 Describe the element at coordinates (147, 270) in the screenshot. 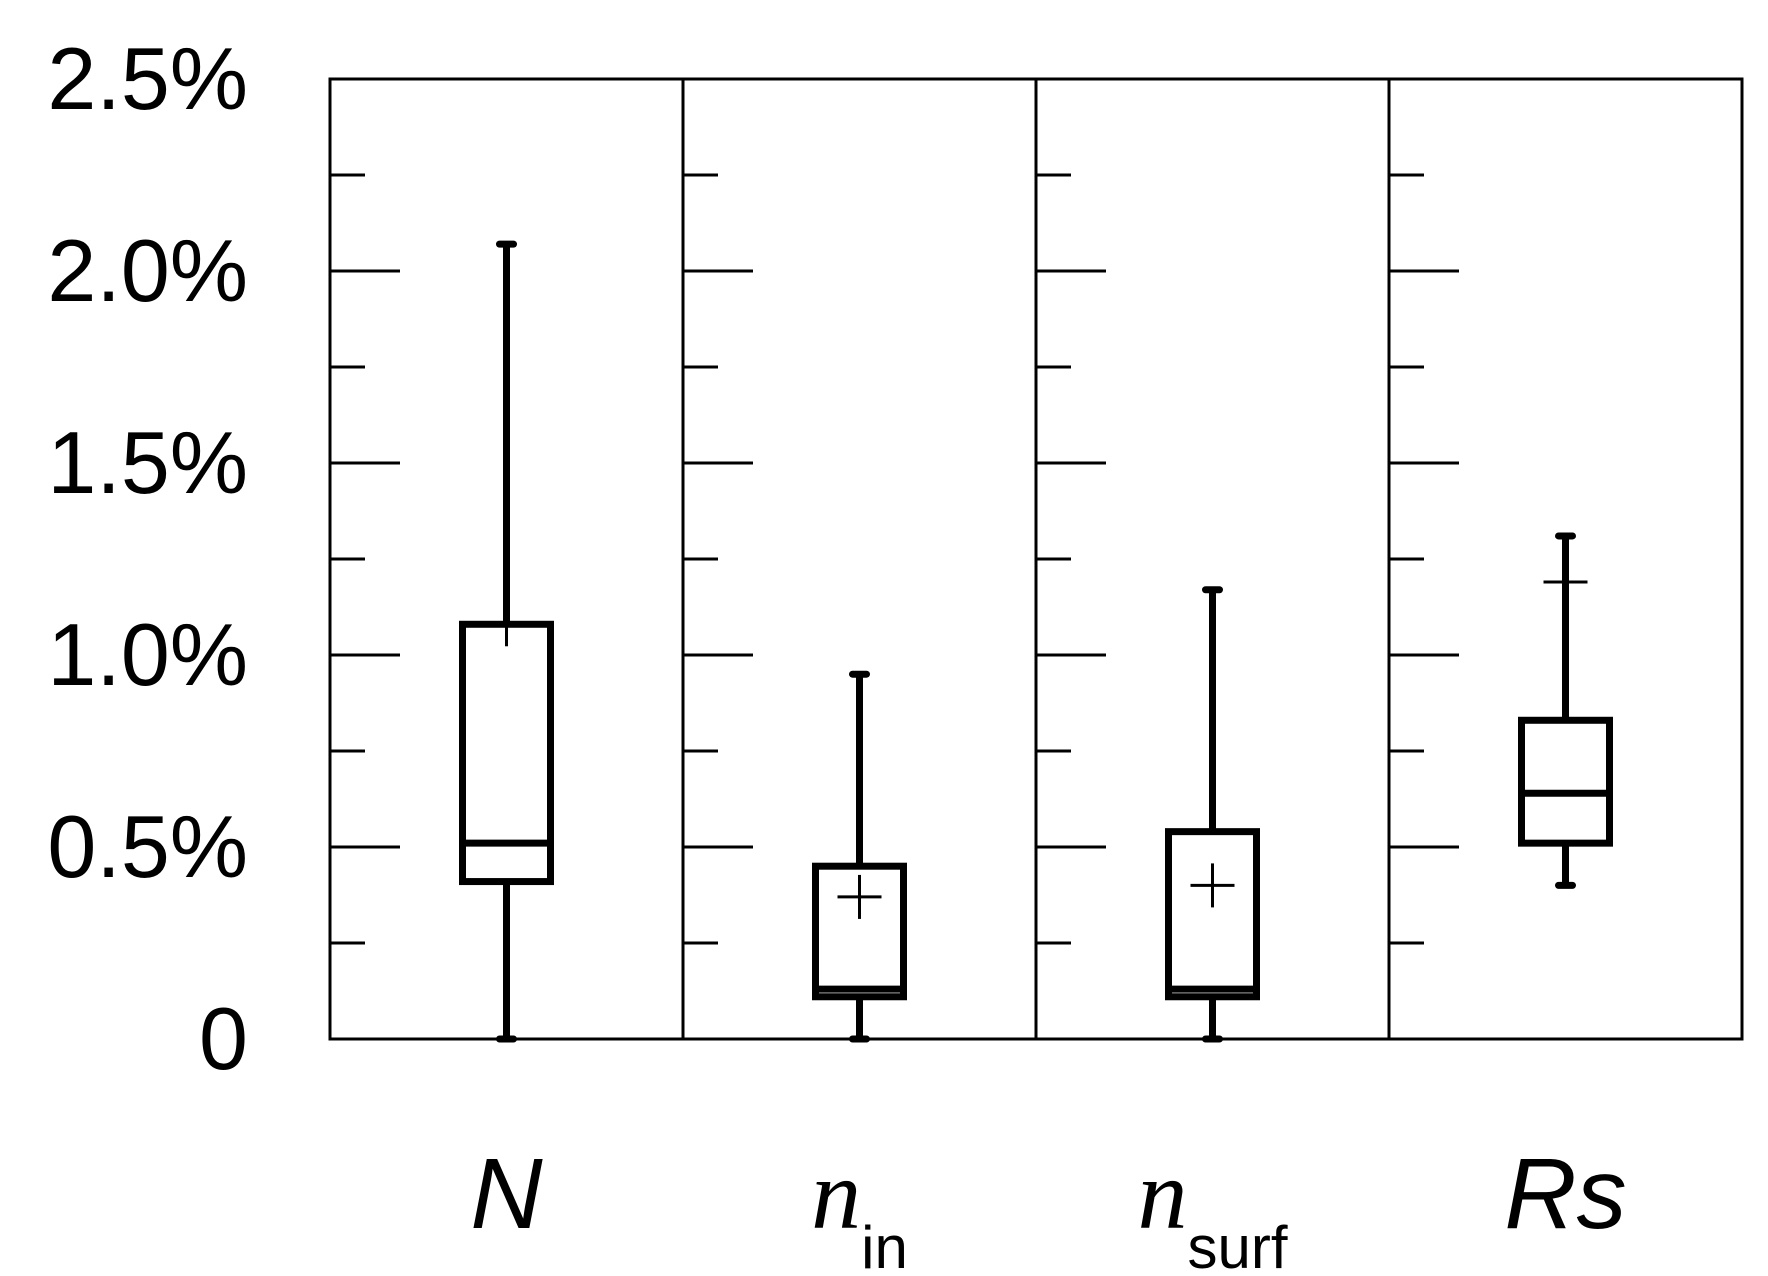

I see `y-tick-label-4: 2.0%` at that location.